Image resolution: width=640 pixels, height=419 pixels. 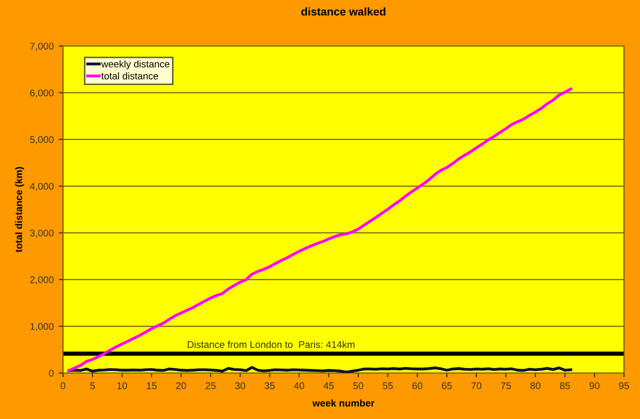 I want to click on legend-label: weekly distance, so click(x=135, y=65).